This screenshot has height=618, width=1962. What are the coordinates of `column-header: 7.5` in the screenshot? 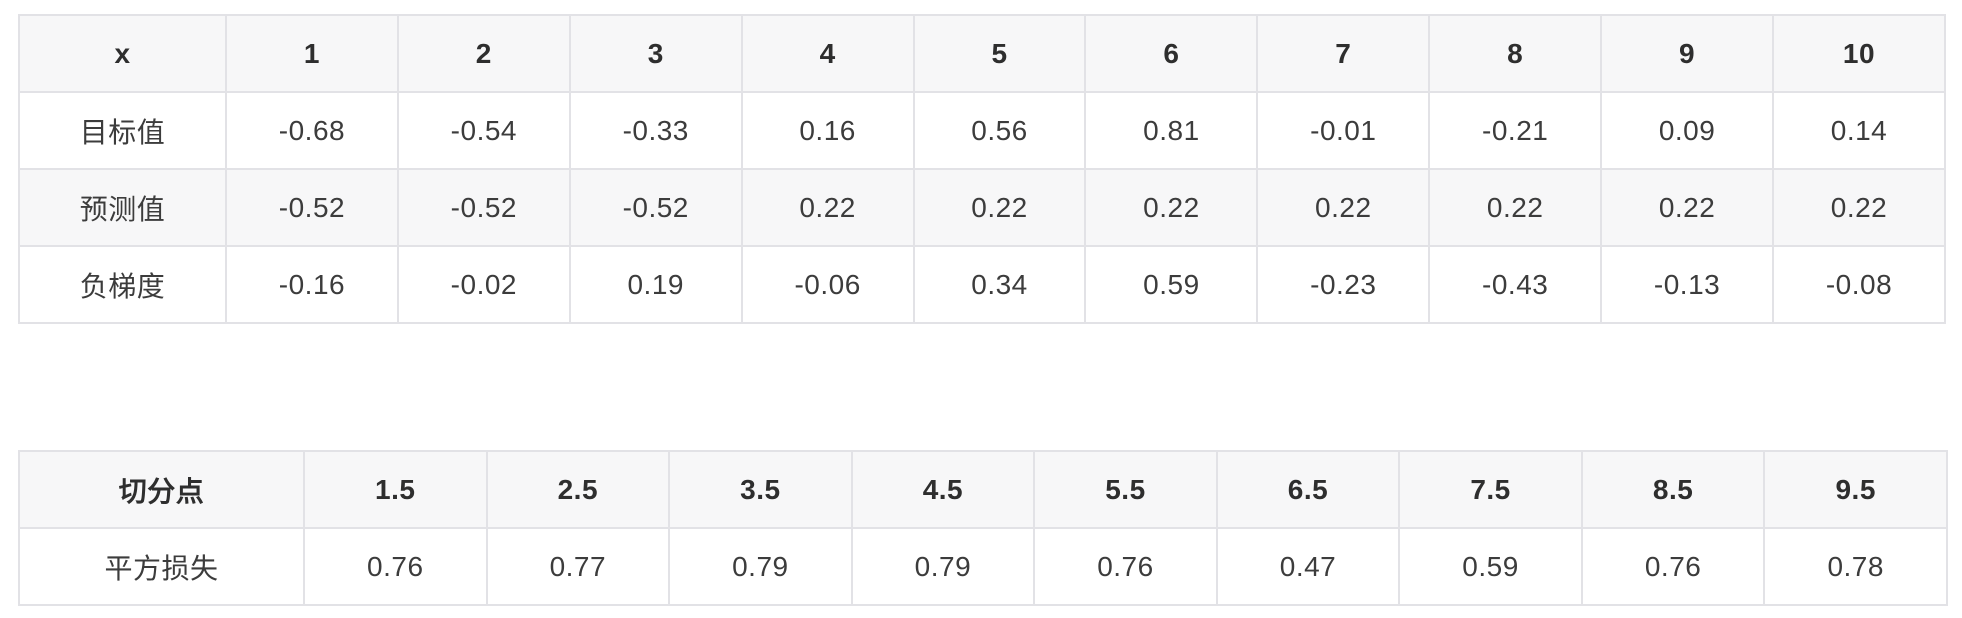 It's located at (1490, 489).